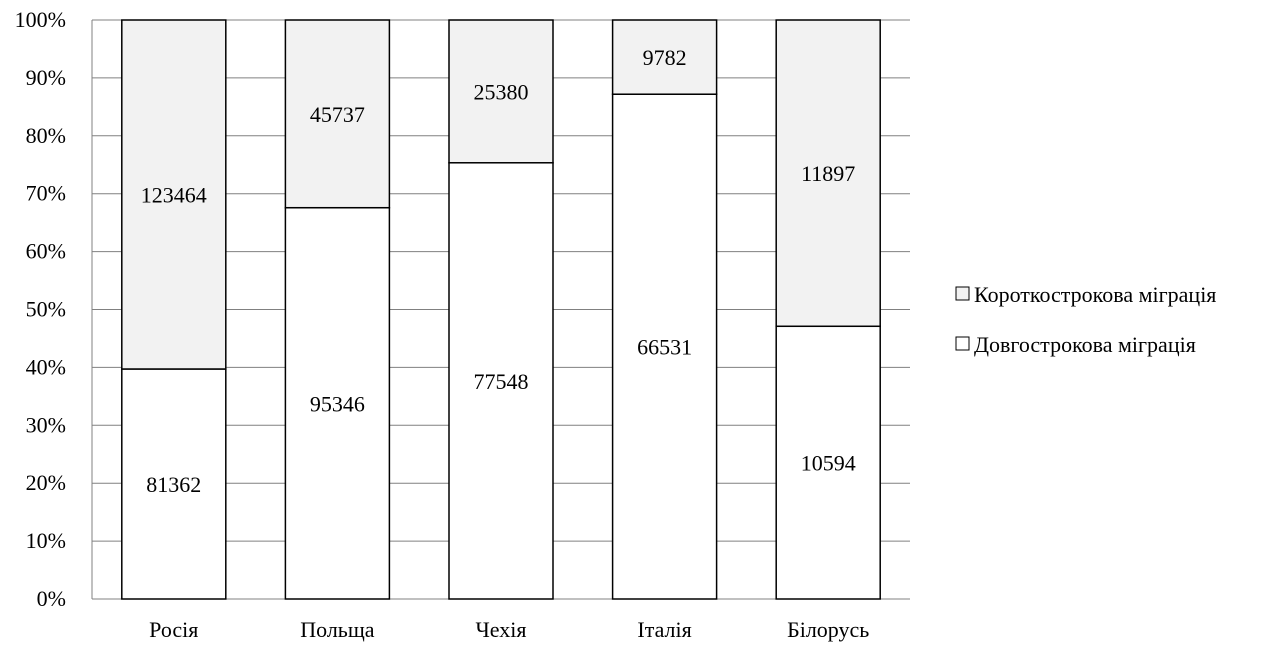 This screenshot has width=1282, height=646. I want to click on y-tick-label: 90%, so click(46, 77).